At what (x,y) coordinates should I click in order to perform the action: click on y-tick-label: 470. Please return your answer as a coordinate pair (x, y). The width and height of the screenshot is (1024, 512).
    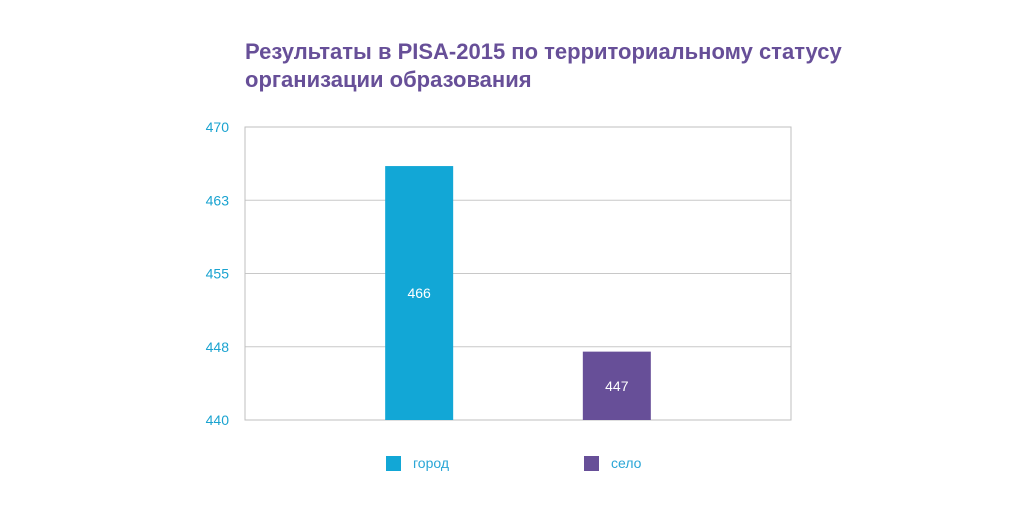
    Looking at the image, I should click on (218, 127).